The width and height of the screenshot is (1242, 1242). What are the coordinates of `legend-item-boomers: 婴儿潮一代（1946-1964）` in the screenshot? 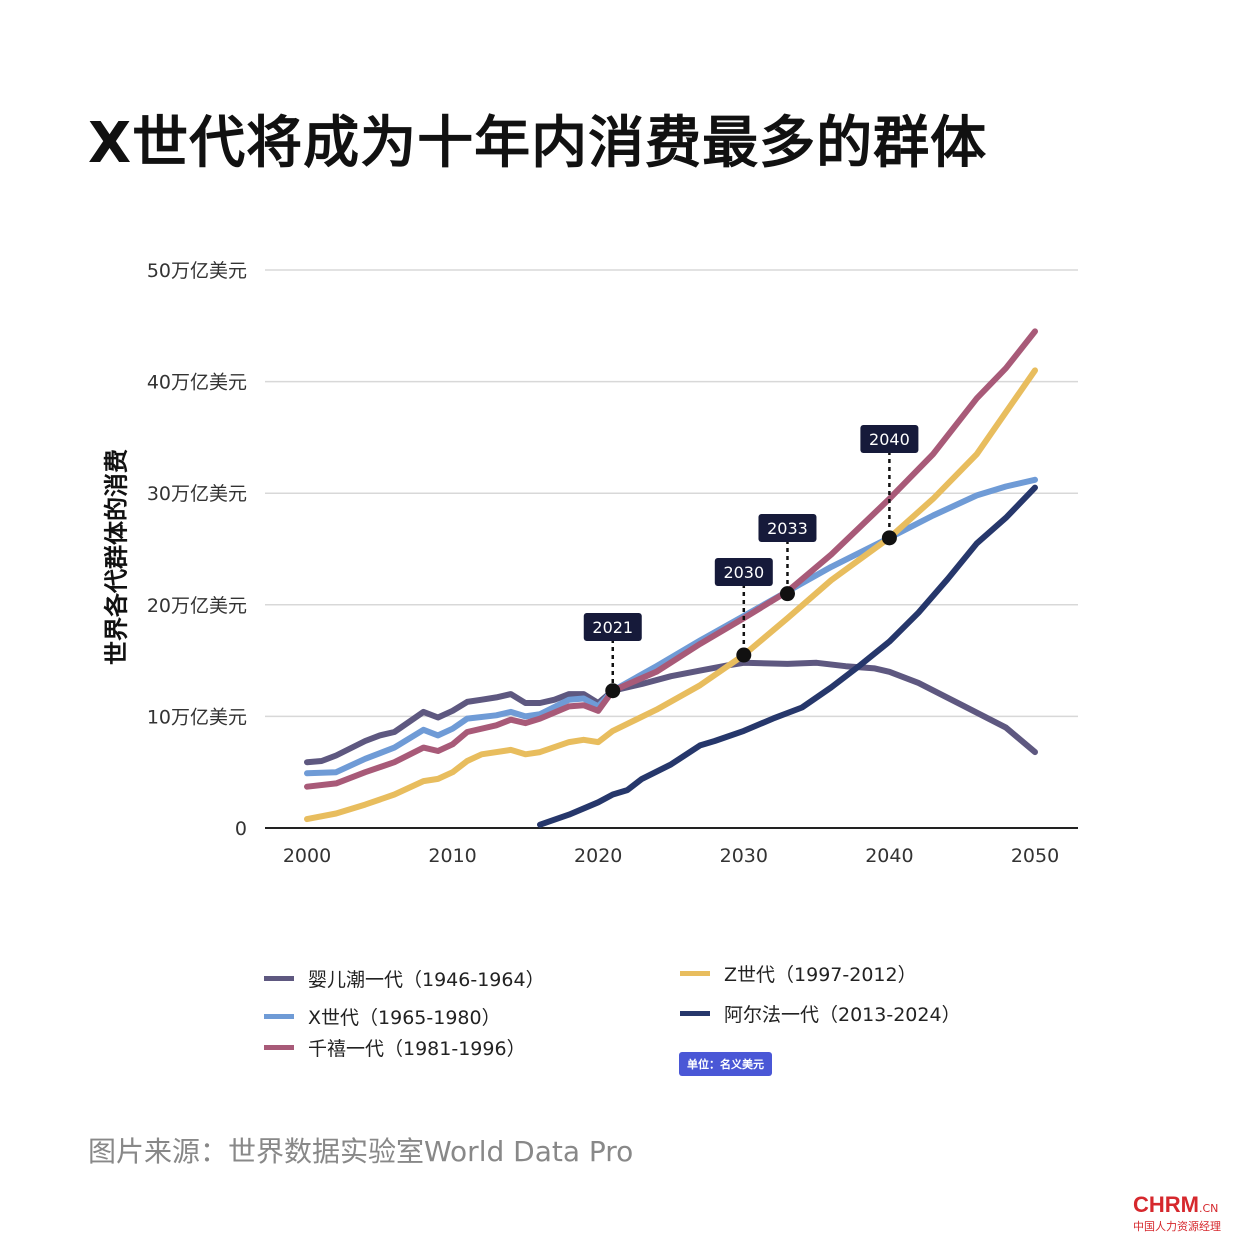 It's located at (404, 978).